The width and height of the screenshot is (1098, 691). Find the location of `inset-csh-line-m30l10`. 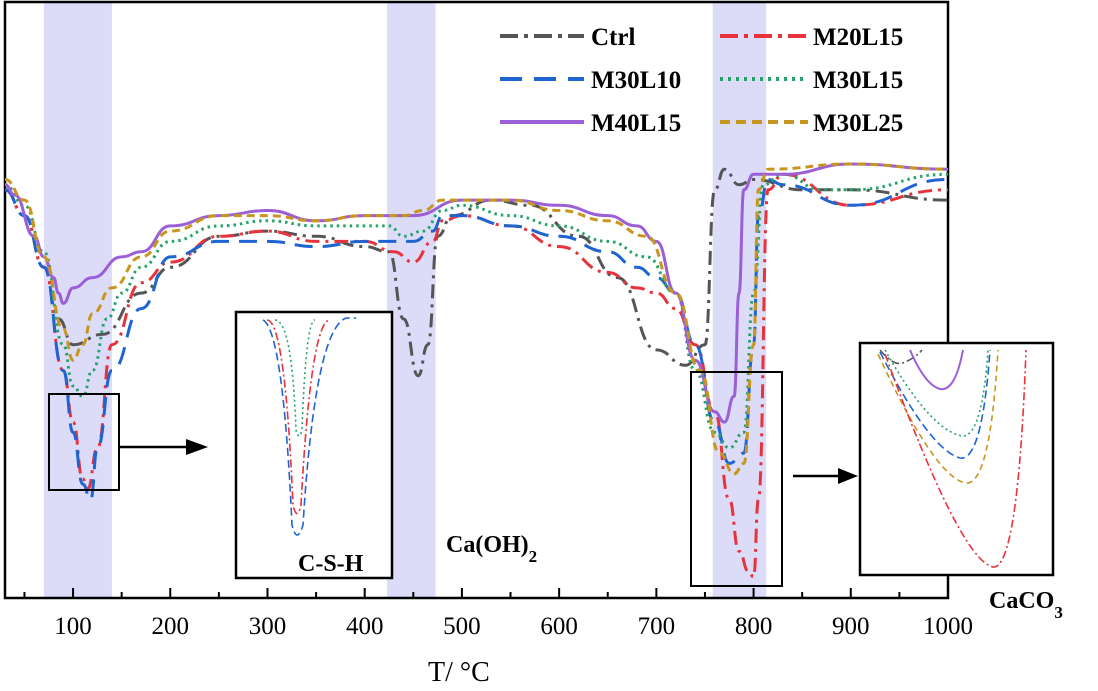

inset-csh-line-m30l10 is located at coordinates (309, 426).